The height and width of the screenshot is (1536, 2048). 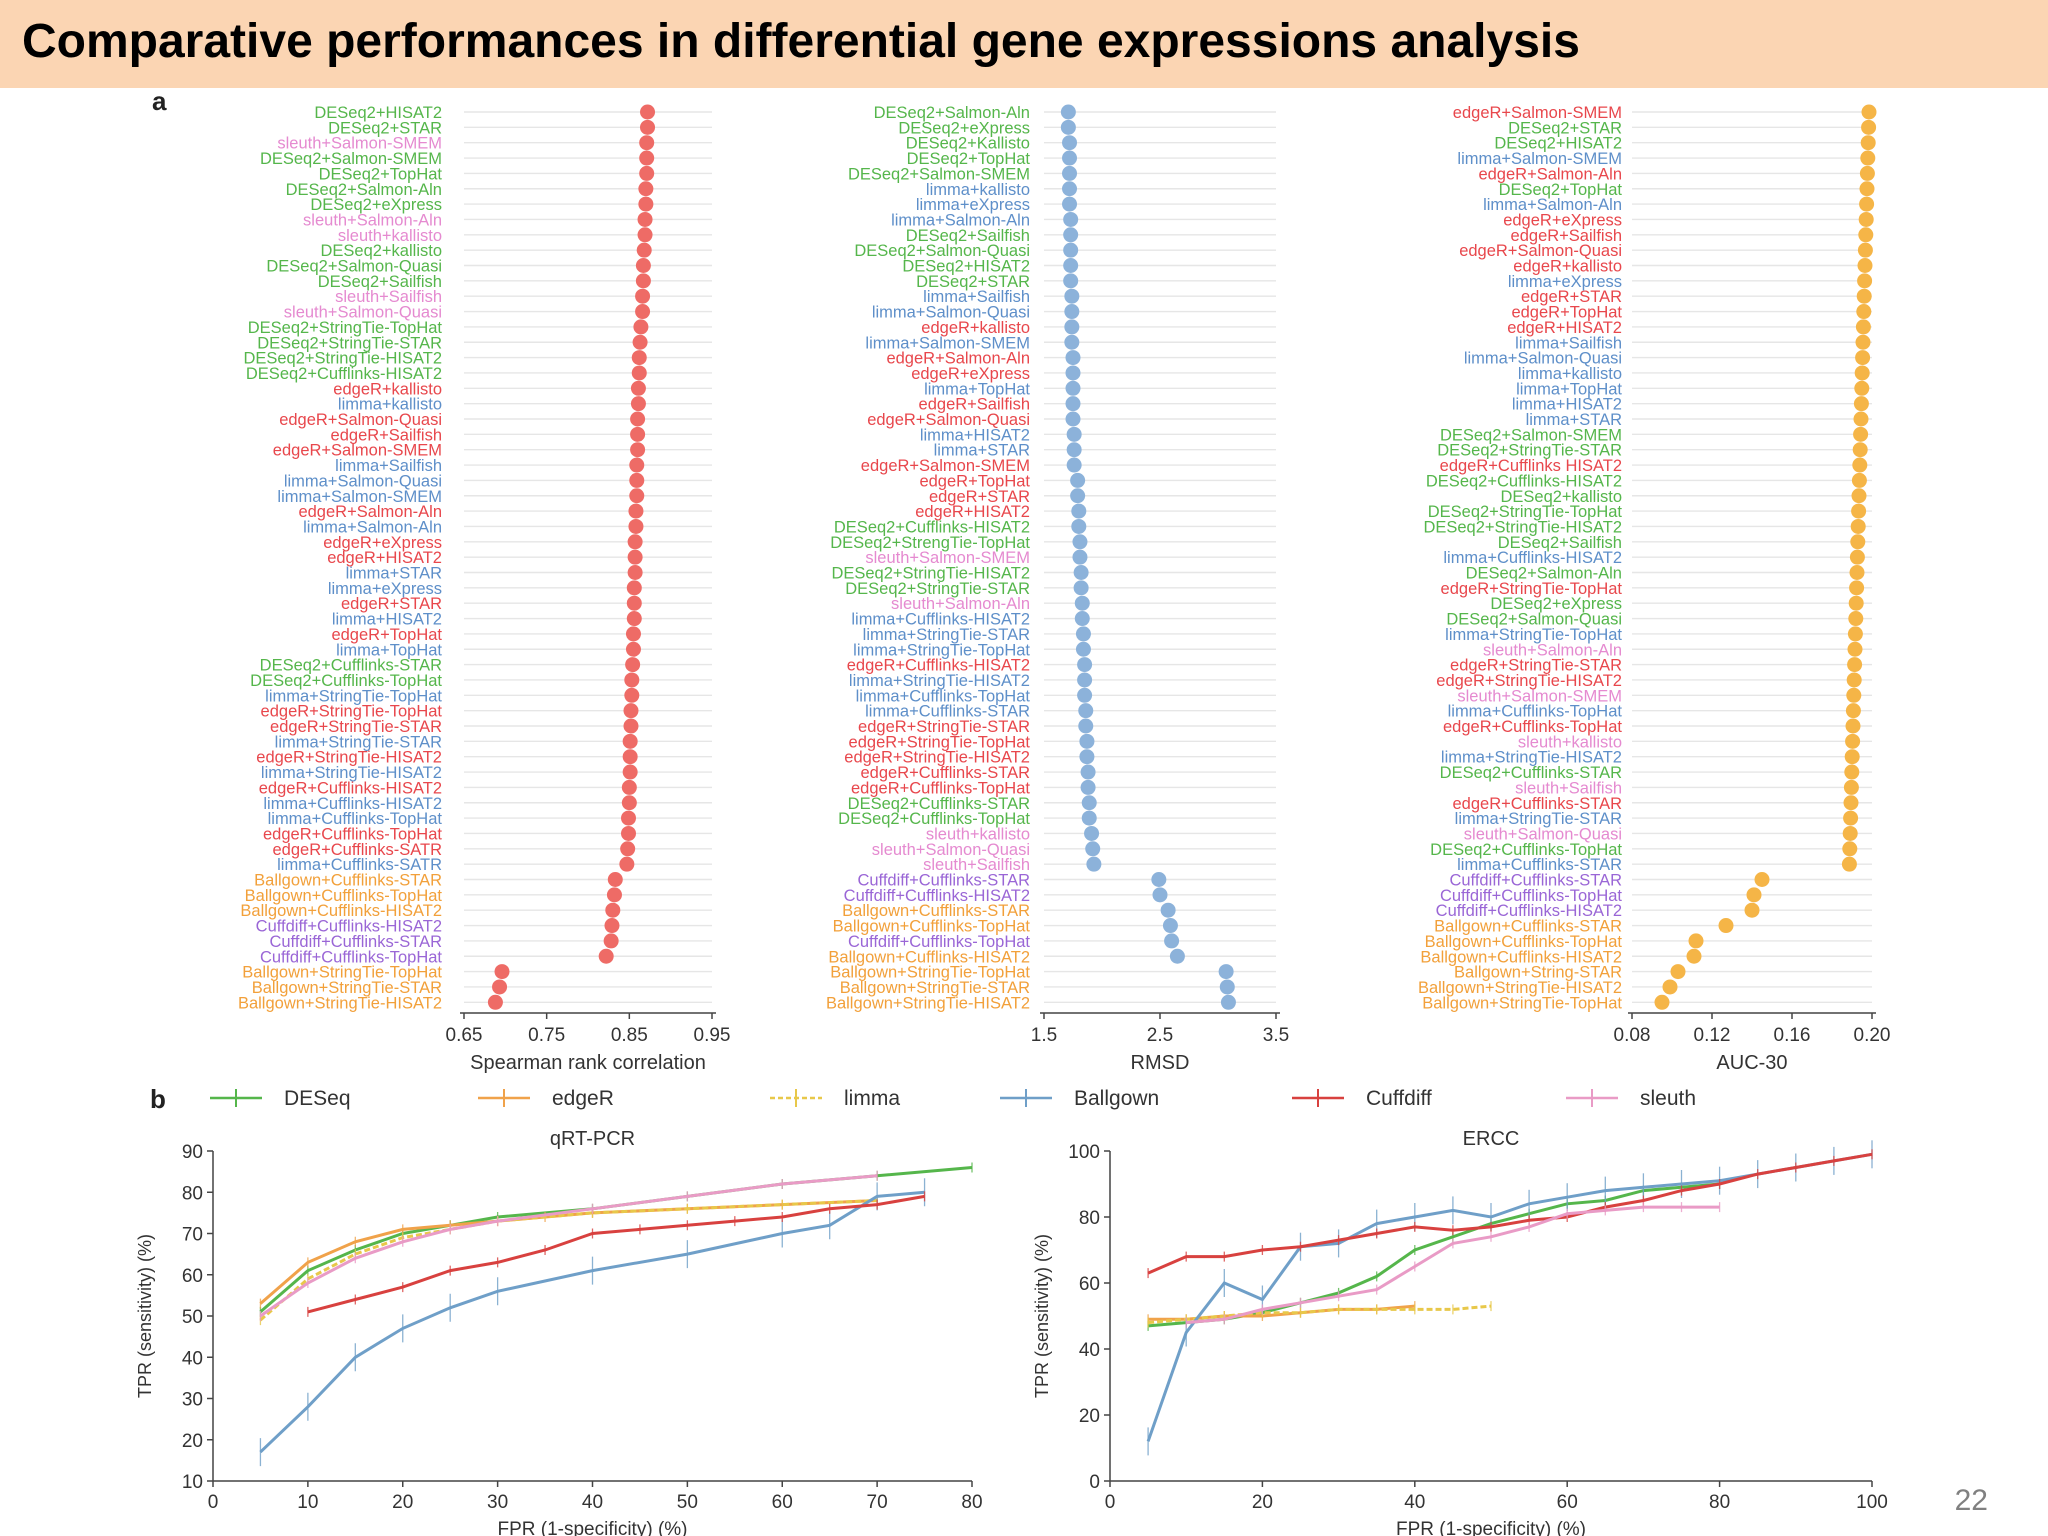 What do you see at coordinates (1529, 911) in the screenshot?
I see `dot-row-label: Cuffdiff+Cufflinks-HISAT2` at bounding box center [1529, 911].